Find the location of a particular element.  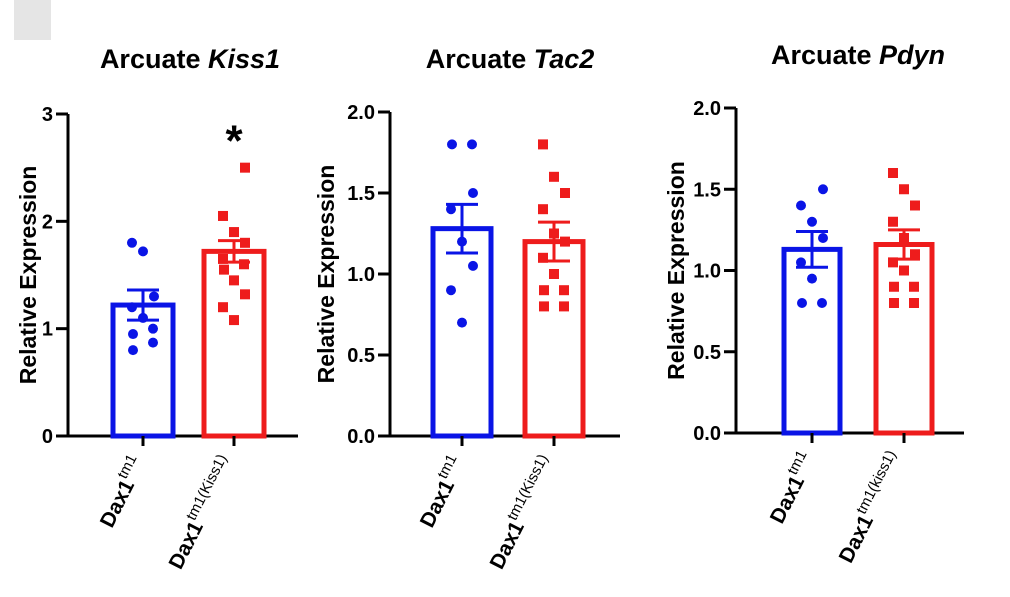

y-tick-label: 3 is located at coordinates (47, 115).